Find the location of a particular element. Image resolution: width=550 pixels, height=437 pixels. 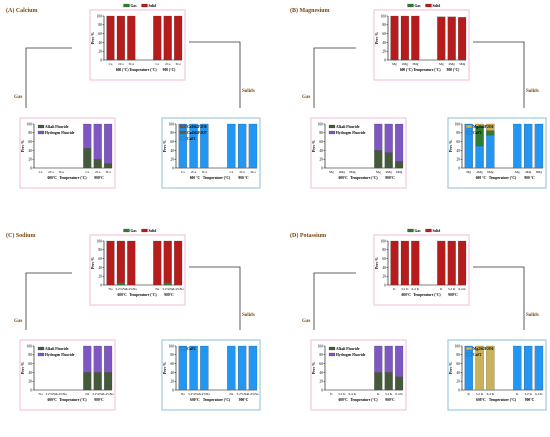

bar-D-gas-5-hydrogen-fluoride is located at coordinates (399, 361).